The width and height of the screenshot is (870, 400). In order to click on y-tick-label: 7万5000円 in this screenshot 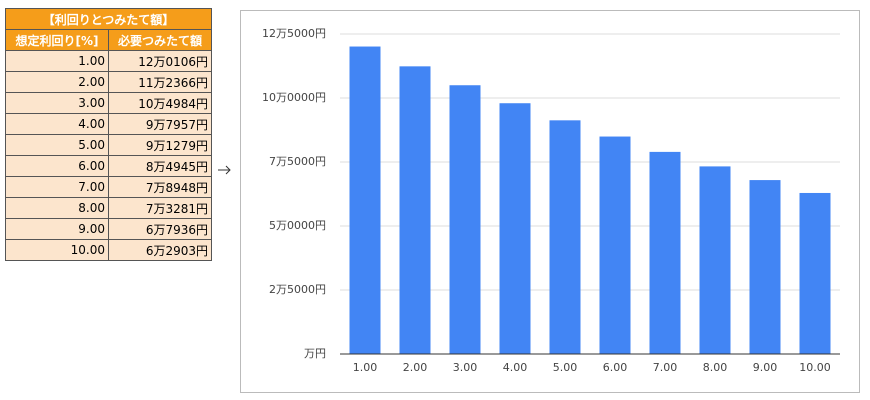, I will do `click(297, 161)`.